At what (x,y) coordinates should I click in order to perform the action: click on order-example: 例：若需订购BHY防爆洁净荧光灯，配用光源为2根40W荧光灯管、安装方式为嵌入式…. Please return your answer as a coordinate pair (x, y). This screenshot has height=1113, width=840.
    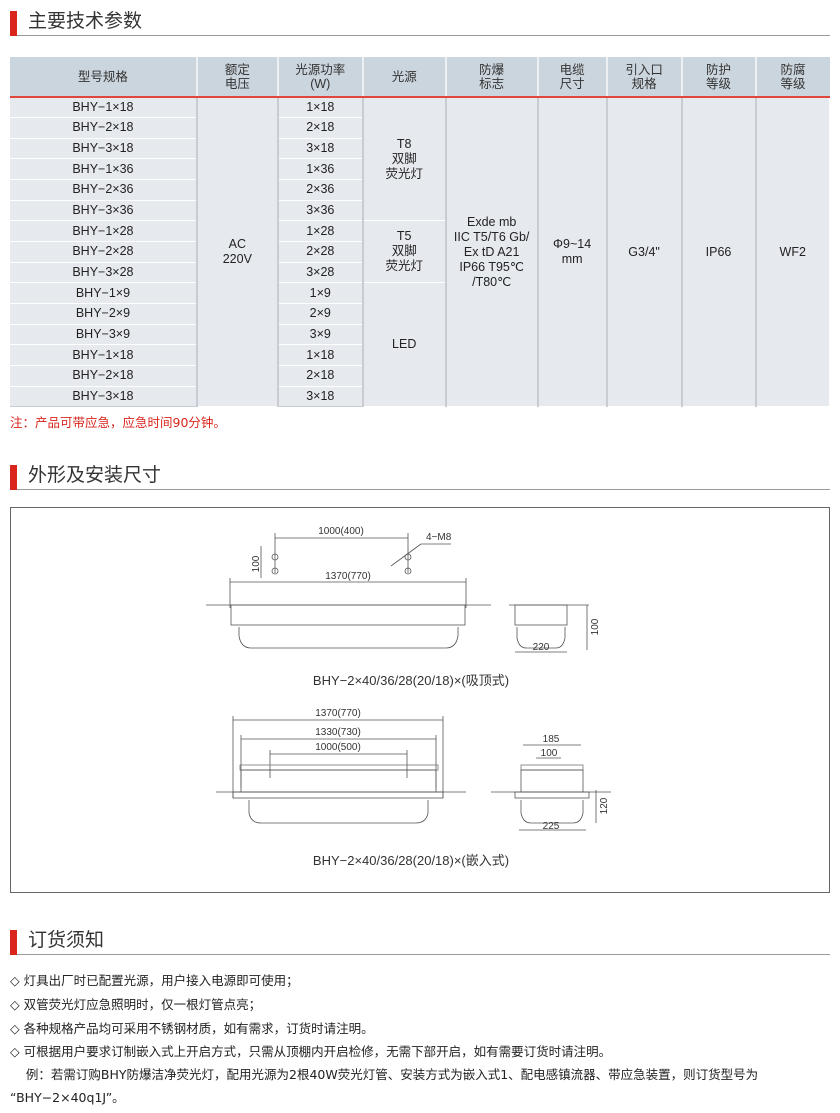
    Looking at the image, I should click on (384, 1074).